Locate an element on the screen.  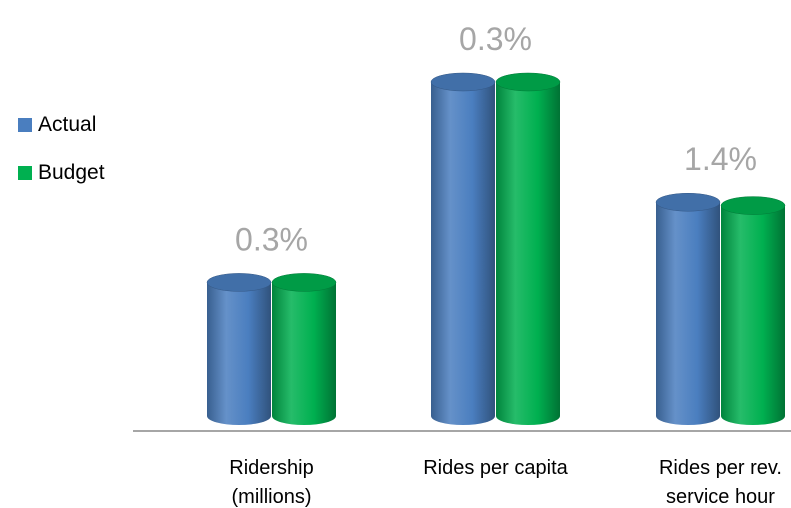
percent-label-1: 0.3% is located at coordinates (495, 39).